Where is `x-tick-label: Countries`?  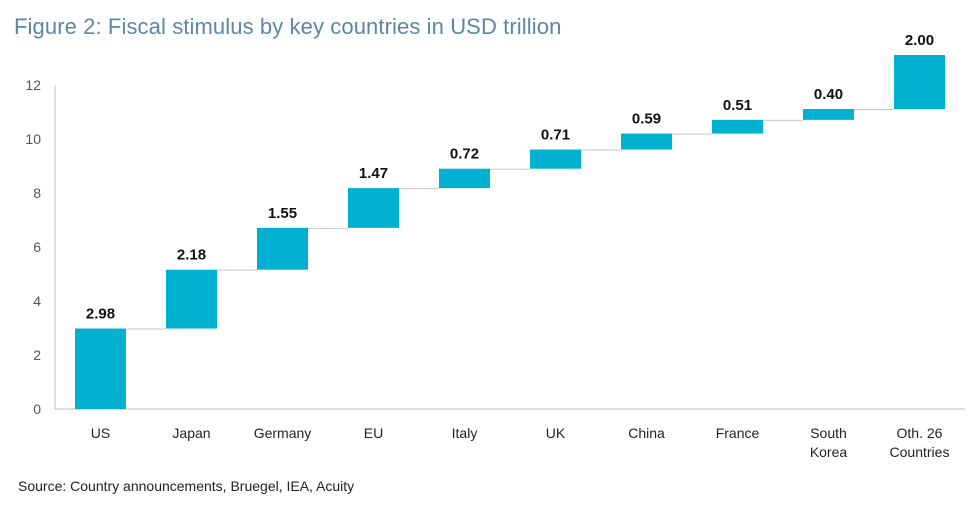 x-tick-label: Countries is located at coordinates (920, 452).